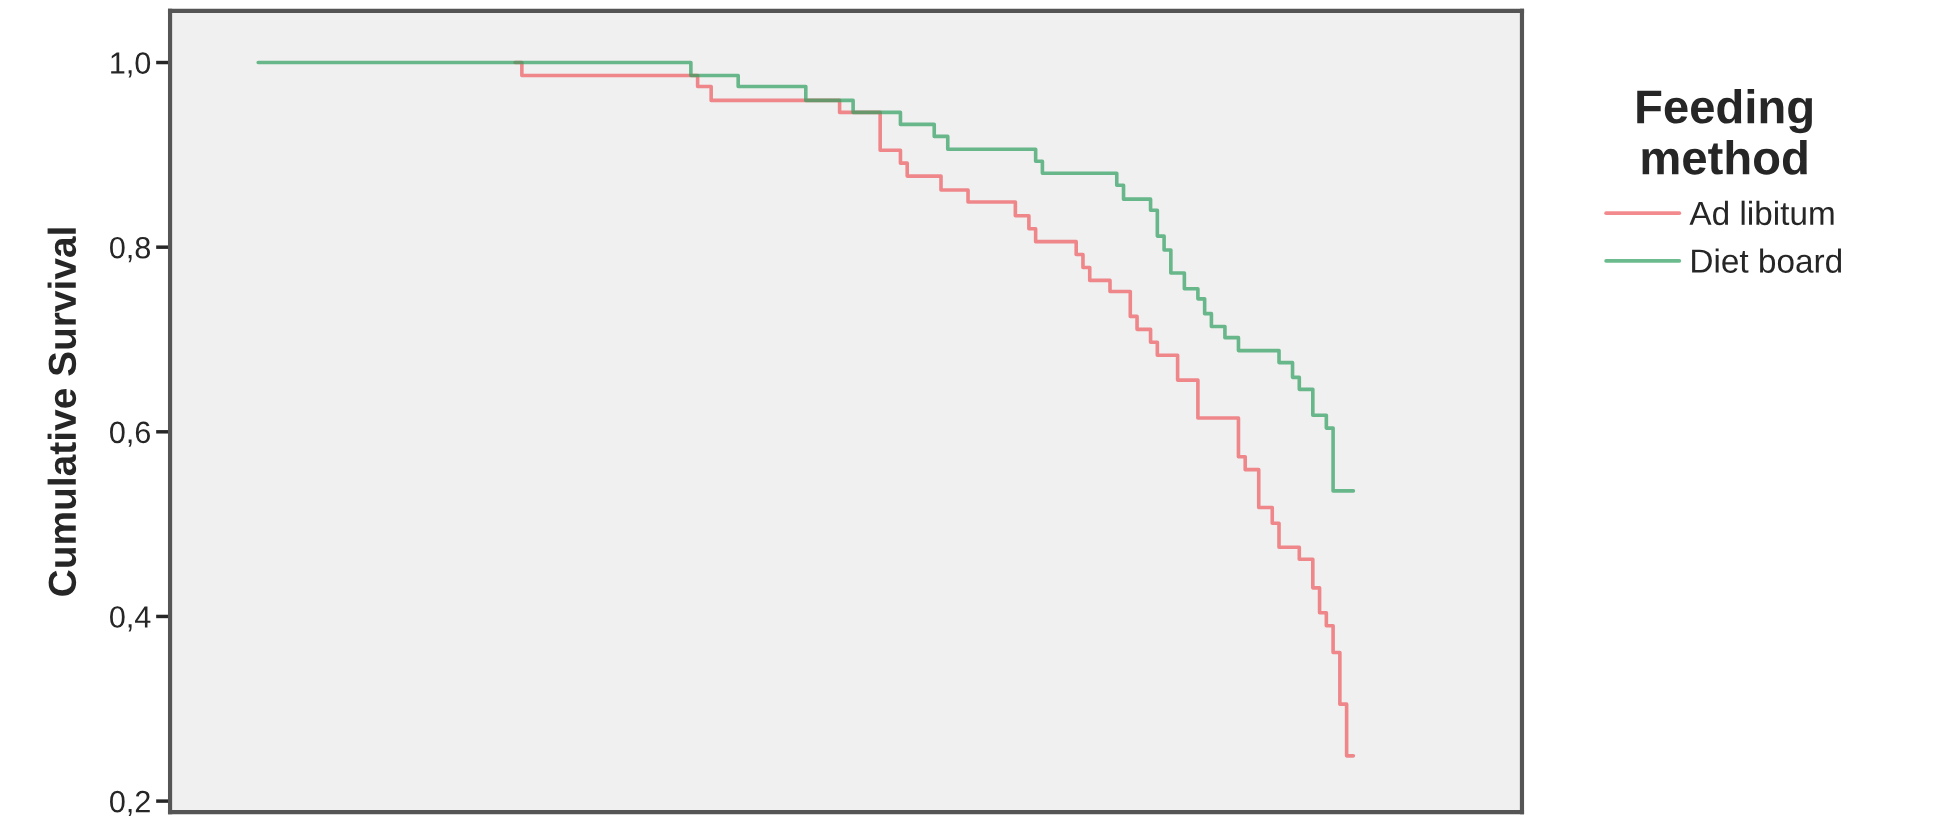 This screenshot has height=833, width=1948. What do you see at coordinates (1724, 131) in the screenshot?
I see `legend-title: Feeding method` at bounding box center [1724, 131].